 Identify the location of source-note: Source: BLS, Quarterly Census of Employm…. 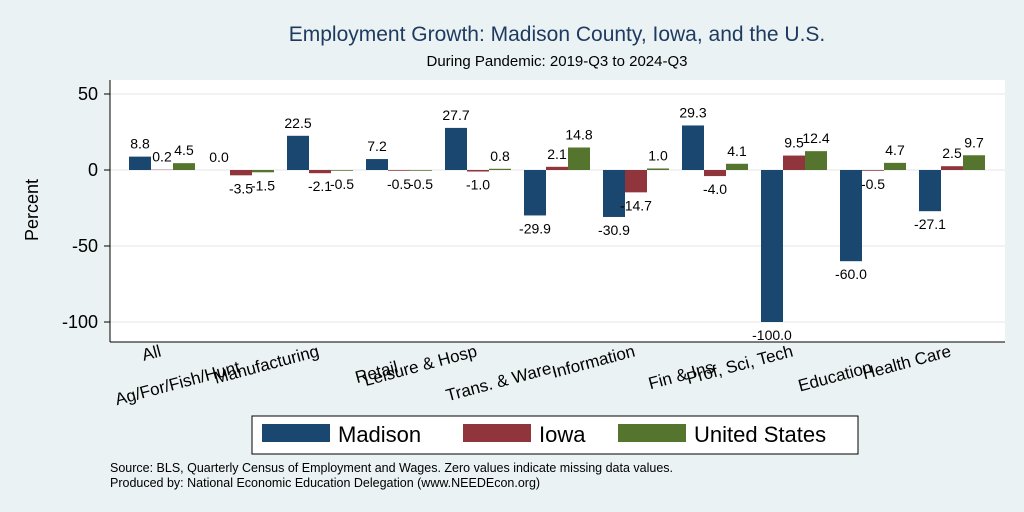
(391, 468).